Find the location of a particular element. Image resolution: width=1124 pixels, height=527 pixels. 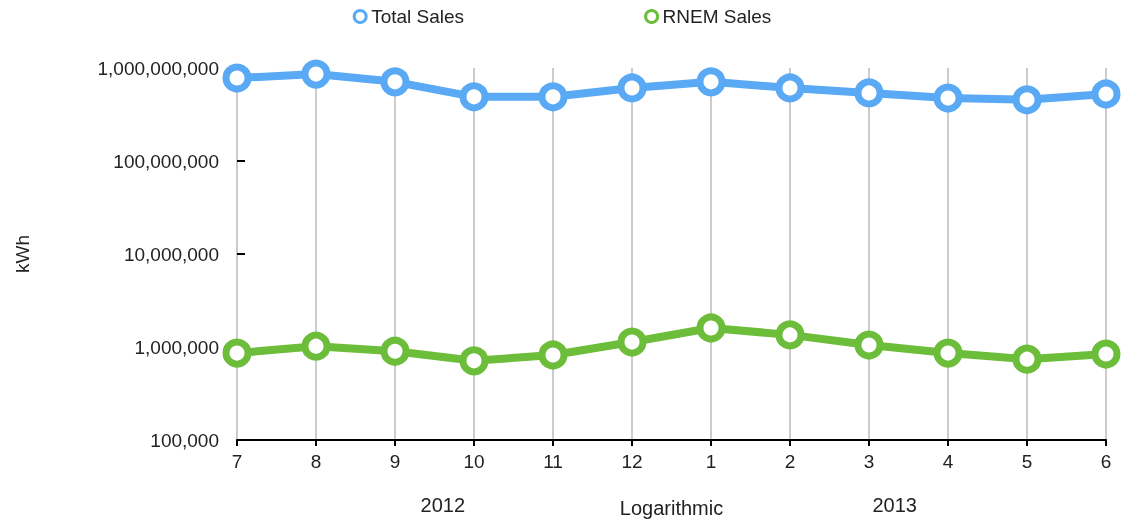

y-tick-label: 10,000,000 is located at coordinates (171, 254).